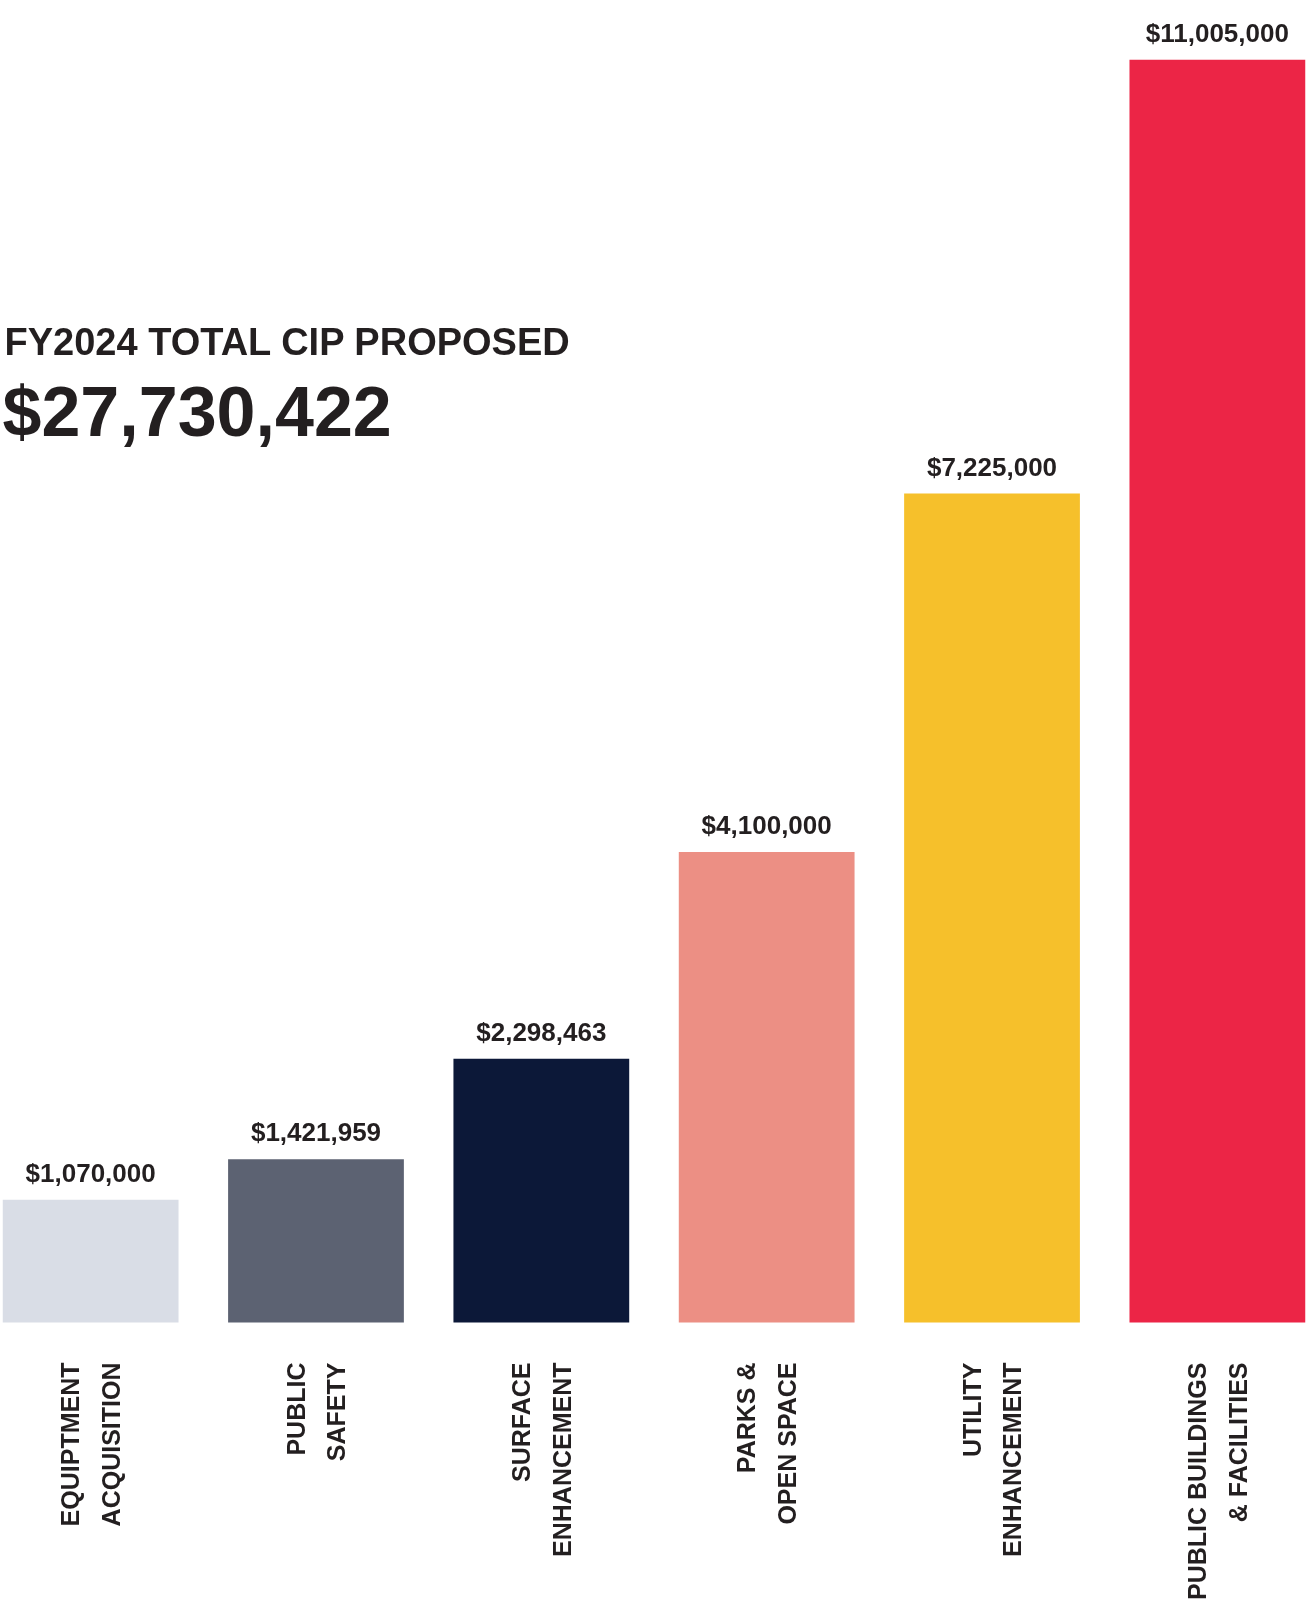 The height and width of the screenshot is (1620, 1307). I want to click on x-tick-label: UTILITY ENHANCEMENT, so click(992, 1459).